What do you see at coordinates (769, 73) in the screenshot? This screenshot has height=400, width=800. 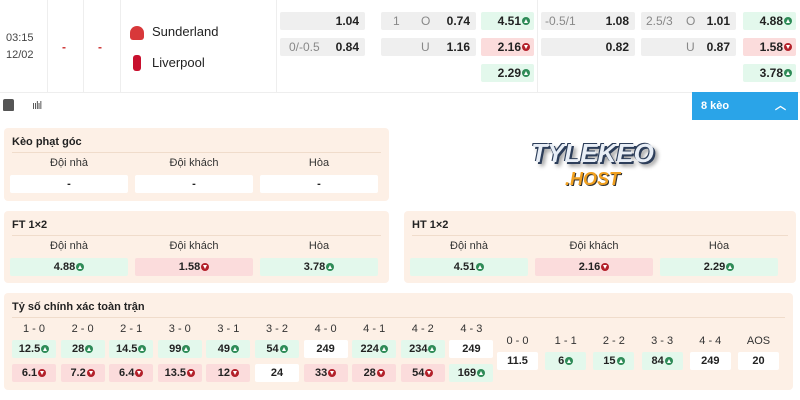 I see `ht-1x2-odds: 3.78` at bounding box center [769, 73].